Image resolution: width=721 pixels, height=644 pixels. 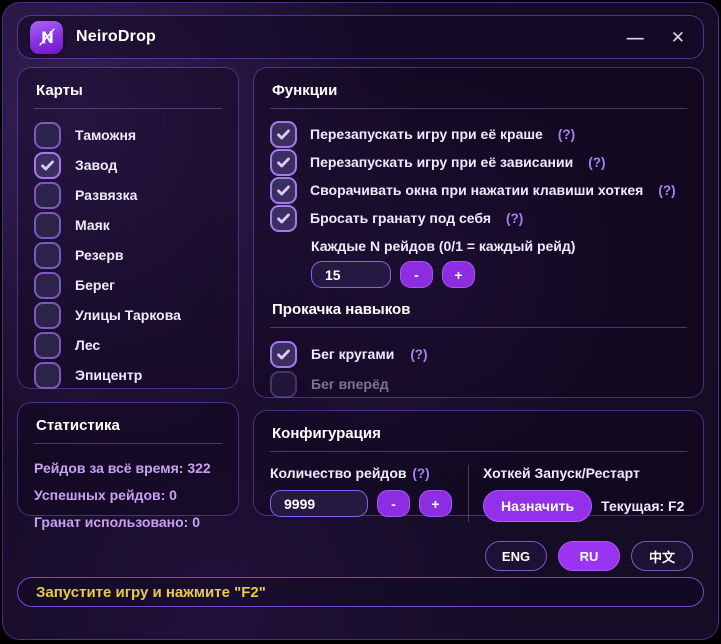 I want to click on config-panel: Конфигурация Количество рейдов (?) - +, so click(x=478, y=466).